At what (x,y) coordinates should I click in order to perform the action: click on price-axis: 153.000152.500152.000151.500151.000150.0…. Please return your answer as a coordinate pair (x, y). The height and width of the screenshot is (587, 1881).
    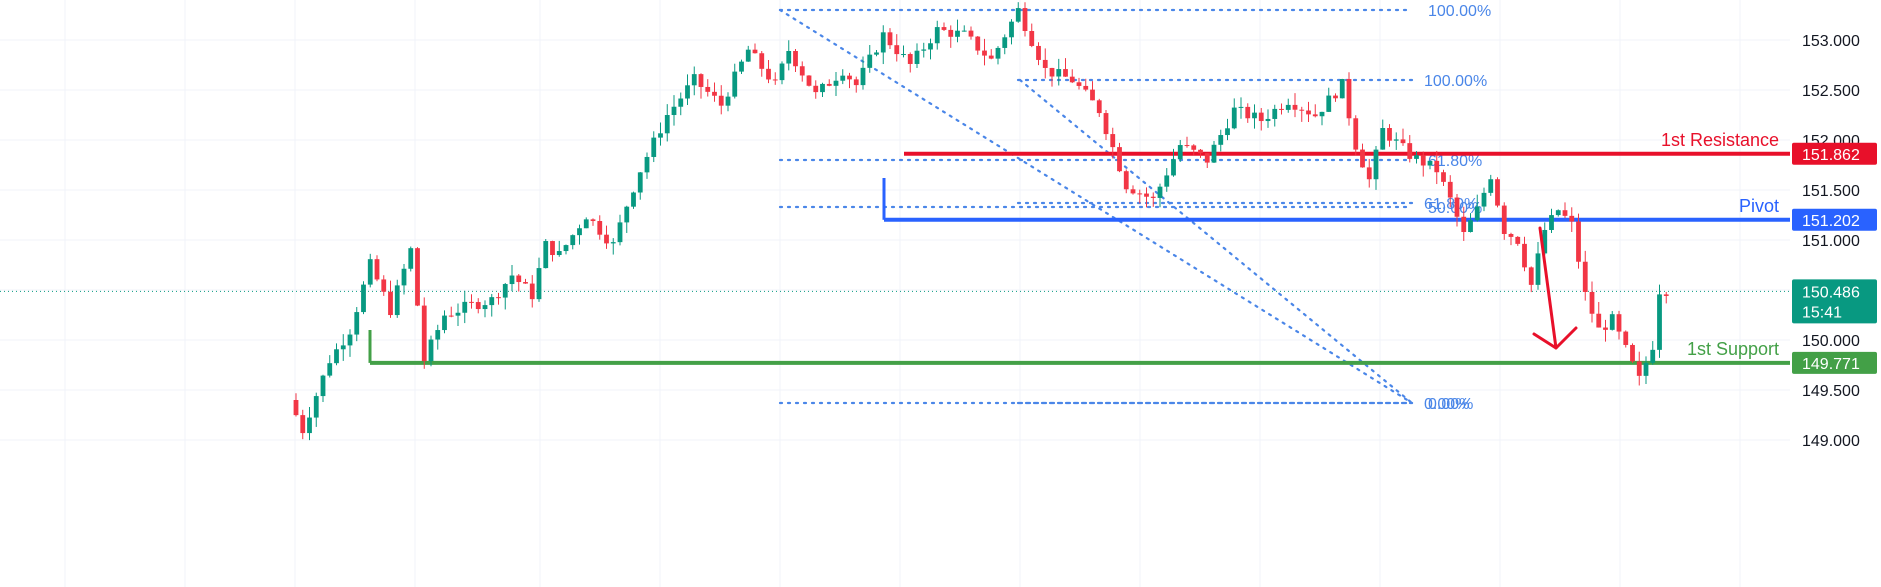
    Looking at the image, I should click on (1835, 293).